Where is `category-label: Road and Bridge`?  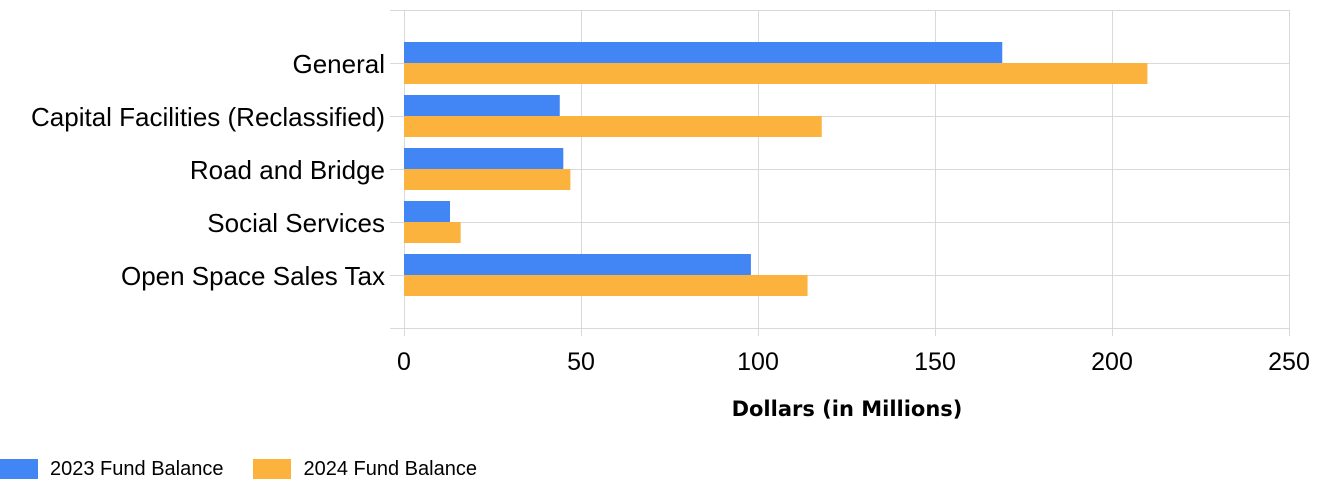 category-label: Road and Bridge is located at coordinates (287, 170).